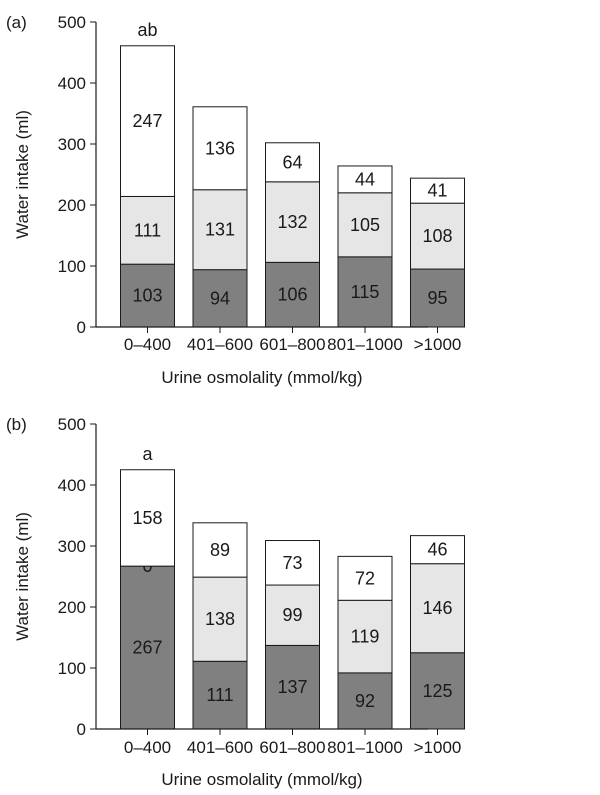  Describe the element at coordinates (437, 236) in the screenshot. I see `data-label: 108` at that location.